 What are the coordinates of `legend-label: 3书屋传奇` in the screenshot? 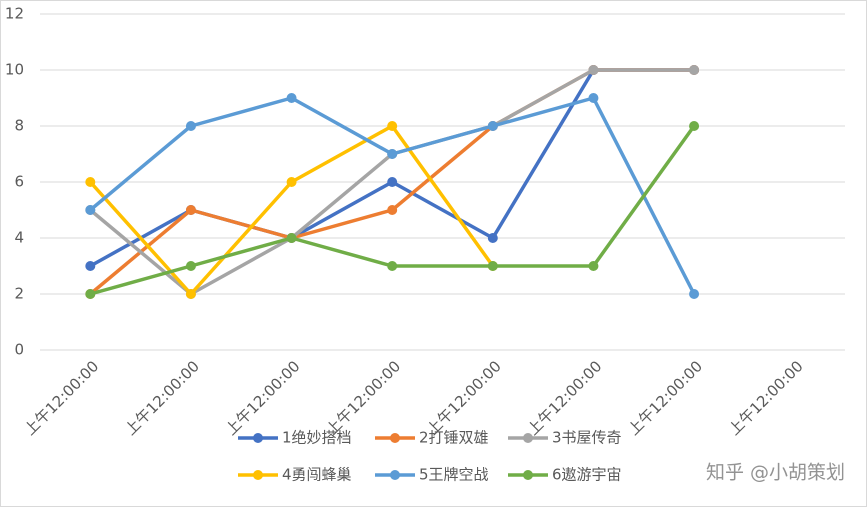 It's located at (587, 438).